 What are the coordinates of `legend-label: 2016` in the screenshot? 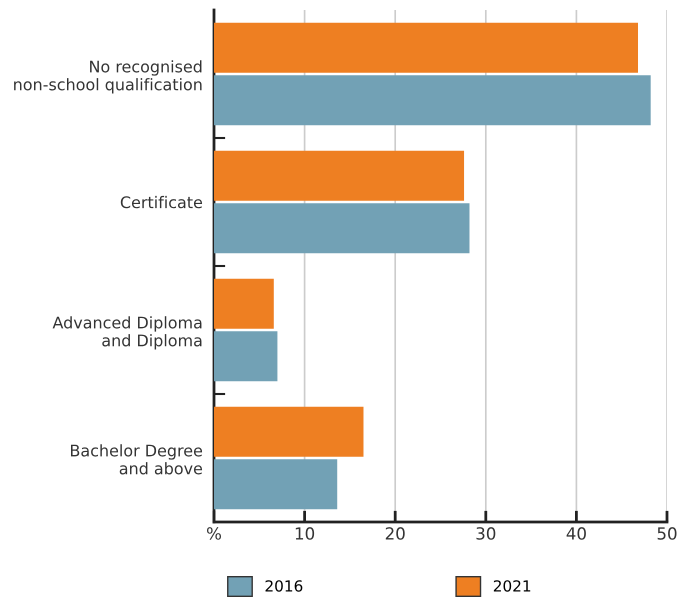 It's located at (284, 586).